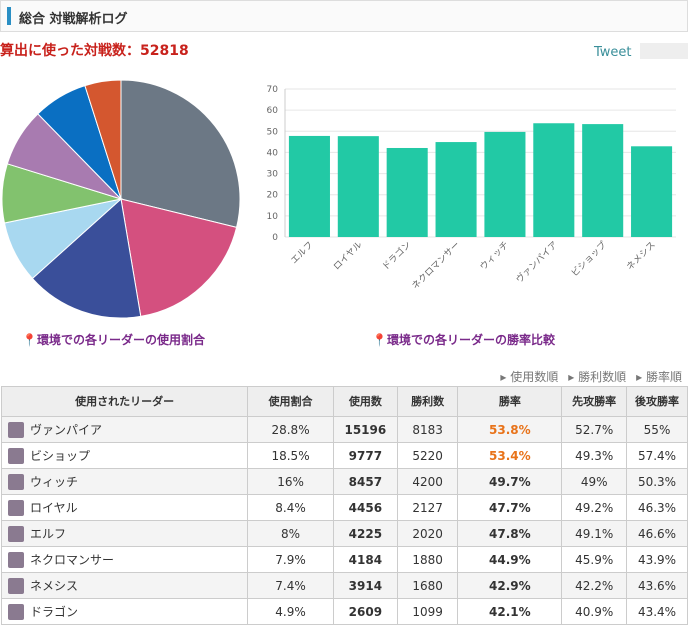 The image size is (688, 625). Describe the element at coordinates (657, 401) in the screenshot. I see `column-header: 後攻勝率` at that location.